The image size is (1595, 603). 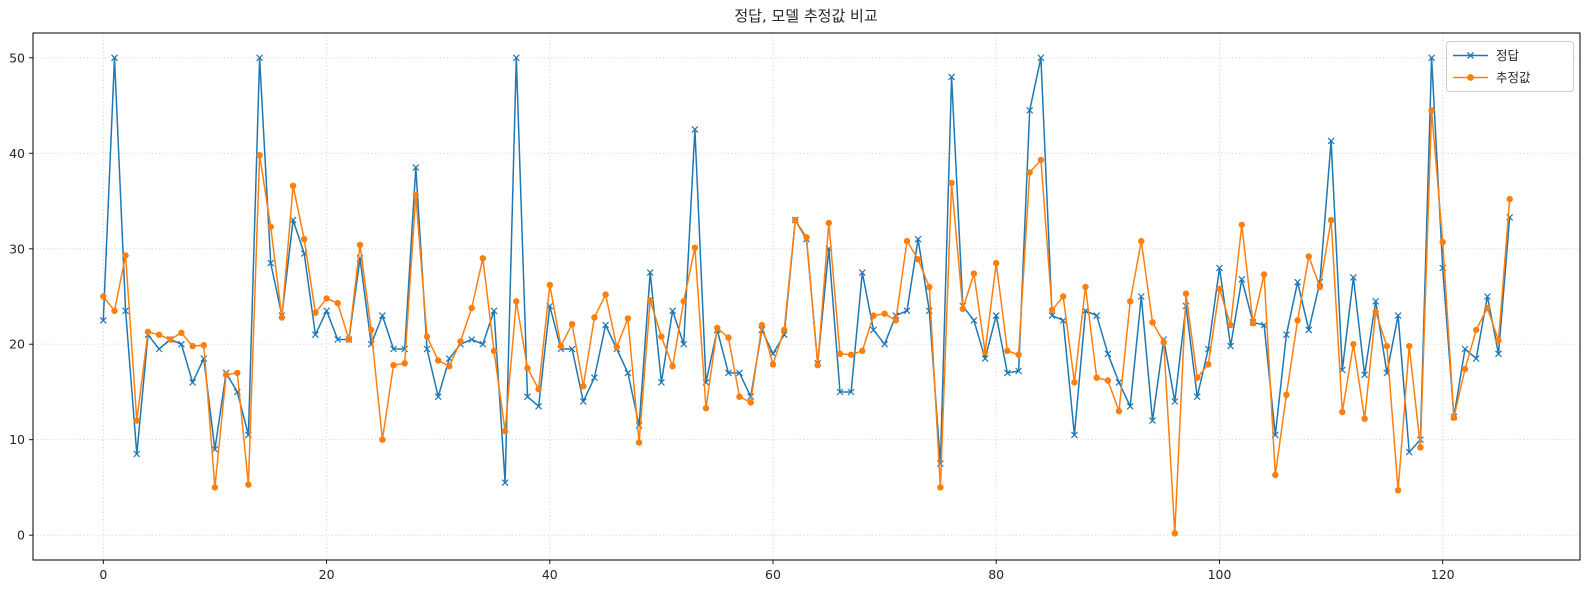 What do you see at coordinates (1220, 574) in the screenshot?
I see `x-tick-label: 100` at bounding box center [1220, 574].